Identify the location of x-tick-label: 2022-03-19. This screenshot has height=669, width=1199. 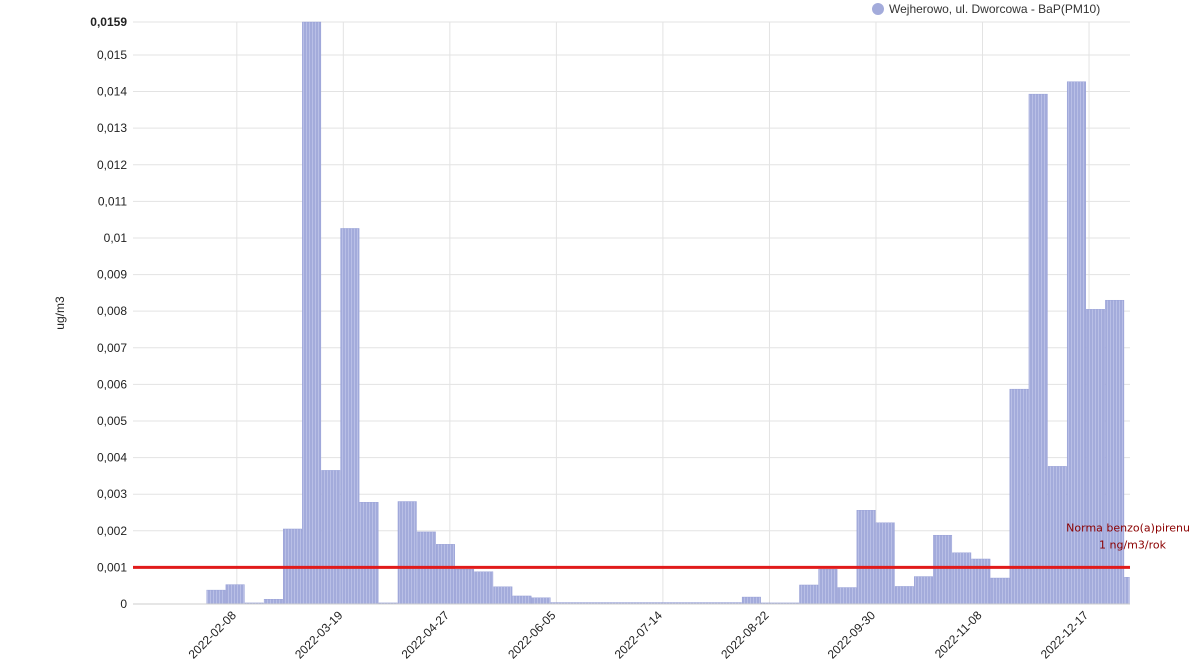
(319, 635).